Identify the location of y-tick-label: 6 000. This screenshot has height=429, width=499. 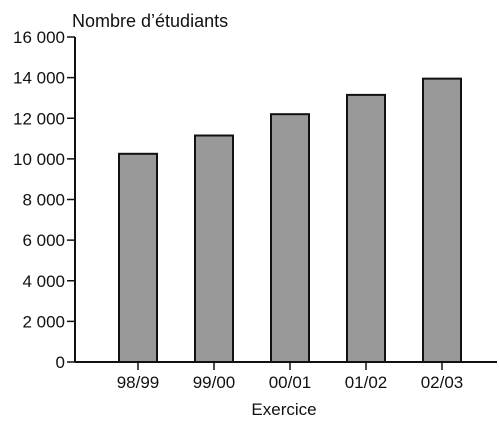
(43, 240).